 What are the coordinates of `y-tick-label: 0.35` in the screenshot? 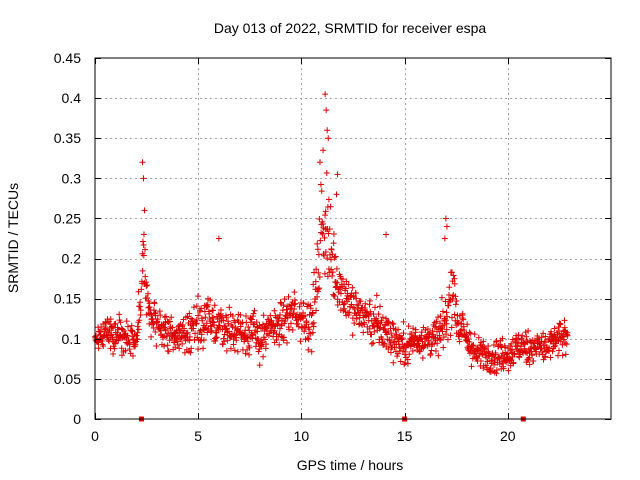 It's located at (67, 138).